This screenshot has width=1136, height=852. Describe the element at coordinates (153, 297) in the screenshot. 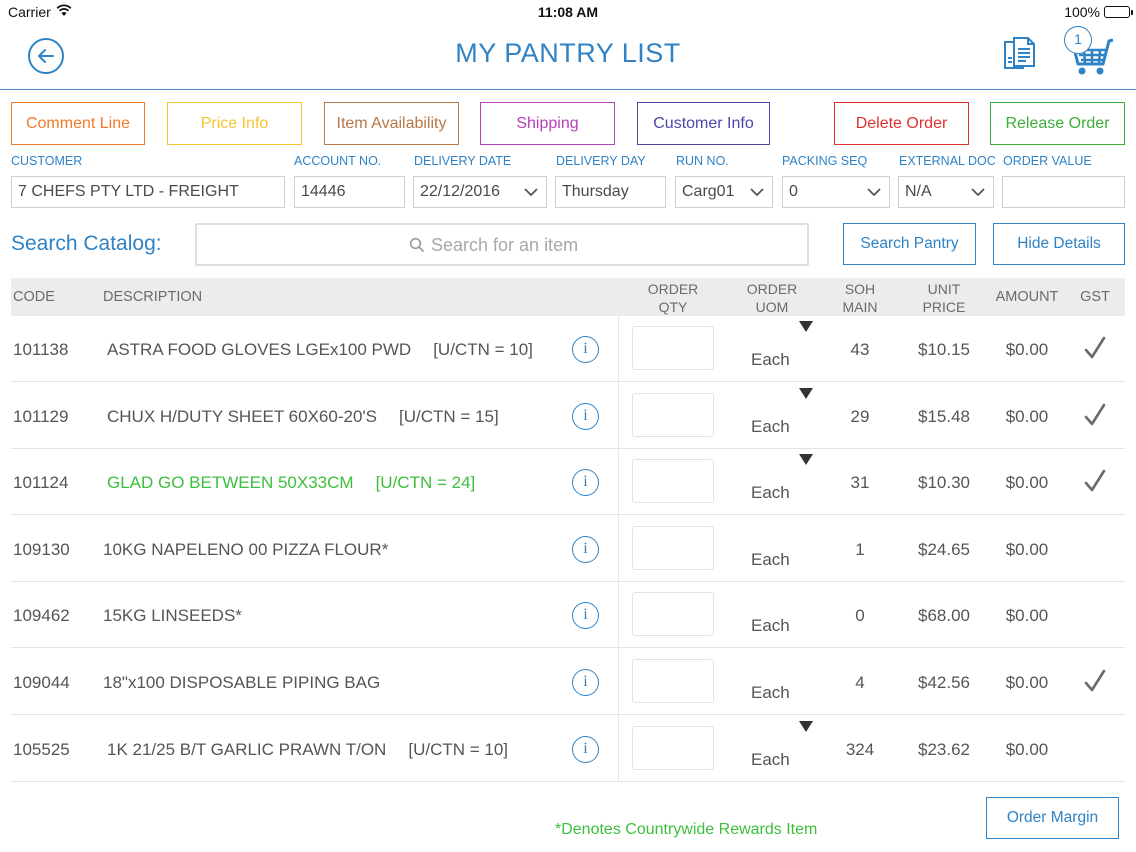

I see `description-header: DESCRIPTION` at that location.